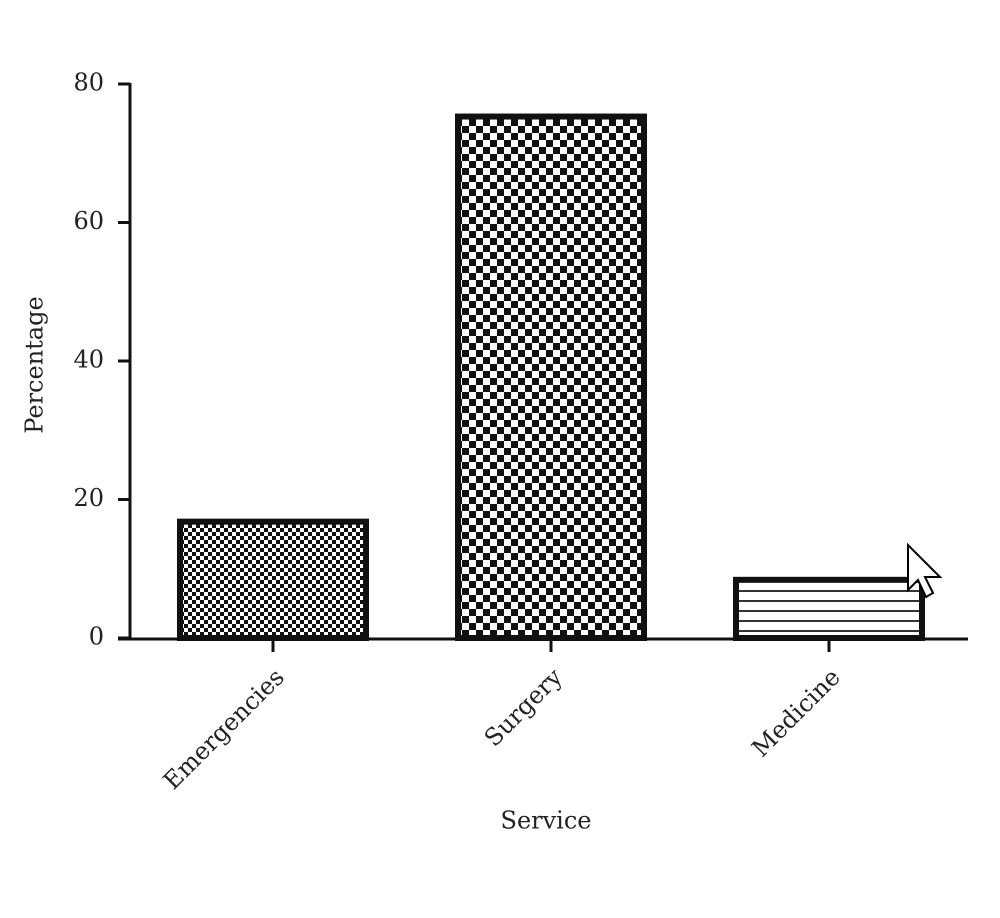  Describe the element at coordinates (88, 498) in the screenshot. I see `y-tick-label: 20` at that location.